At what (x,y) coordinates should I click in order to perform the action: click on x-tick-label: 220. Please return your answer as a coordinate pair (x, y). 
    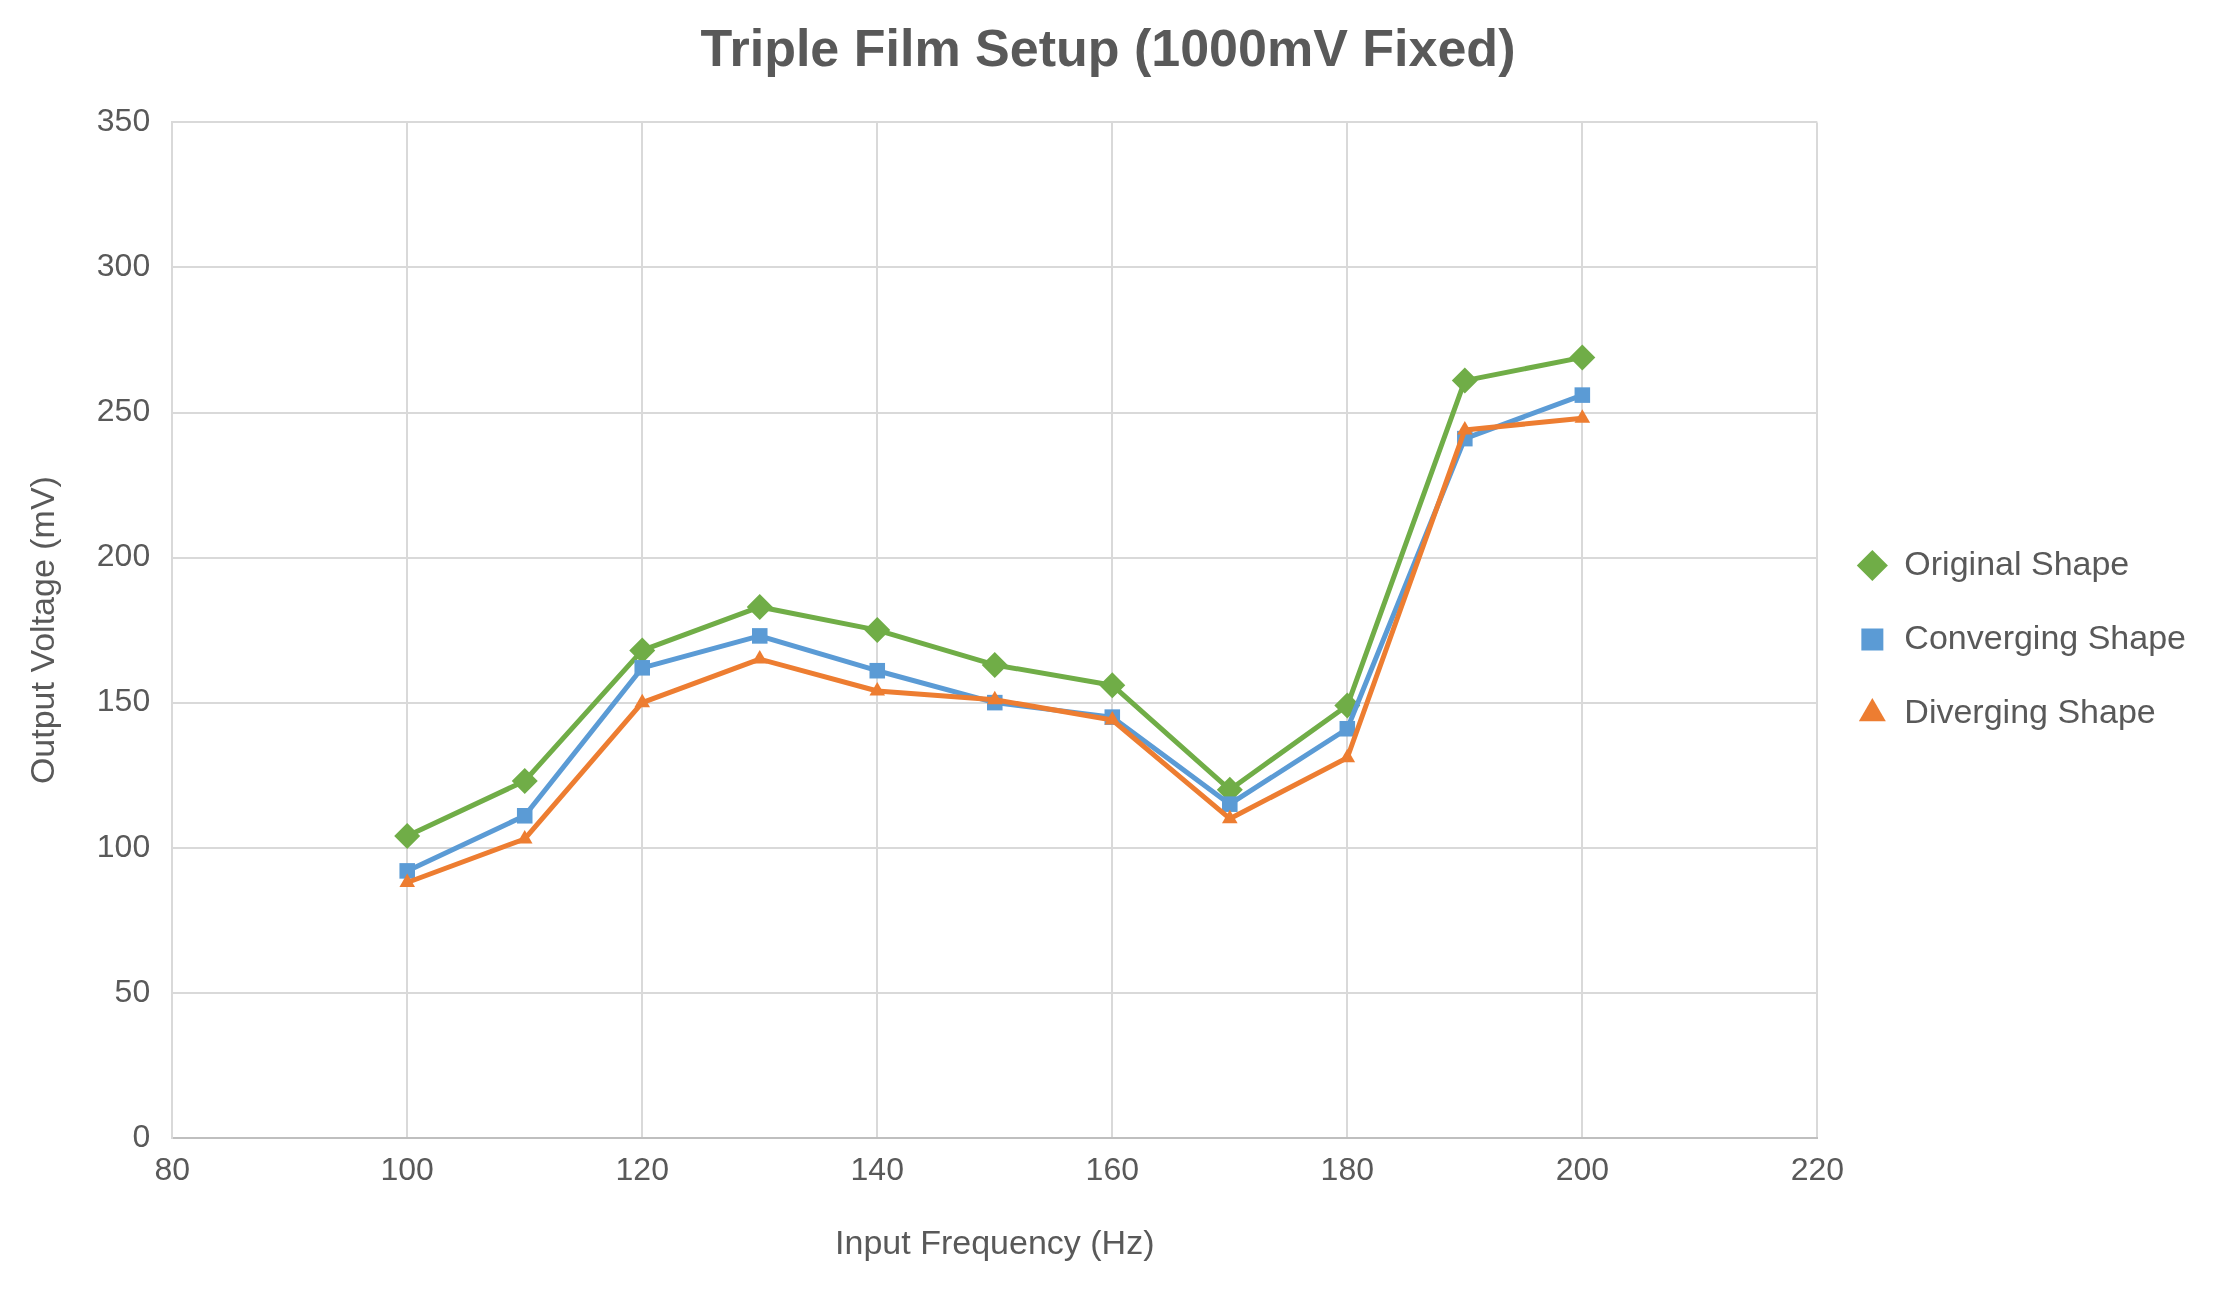
    Looking at the image, I should click on (1817, 1168).